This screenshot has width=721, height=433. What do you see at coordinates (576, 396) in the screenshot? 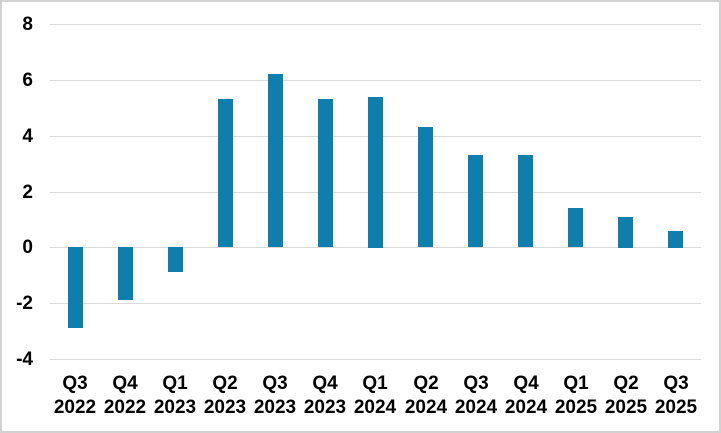
I see `x-tick-label: Q1 2025` at bounding box center [576, 396].